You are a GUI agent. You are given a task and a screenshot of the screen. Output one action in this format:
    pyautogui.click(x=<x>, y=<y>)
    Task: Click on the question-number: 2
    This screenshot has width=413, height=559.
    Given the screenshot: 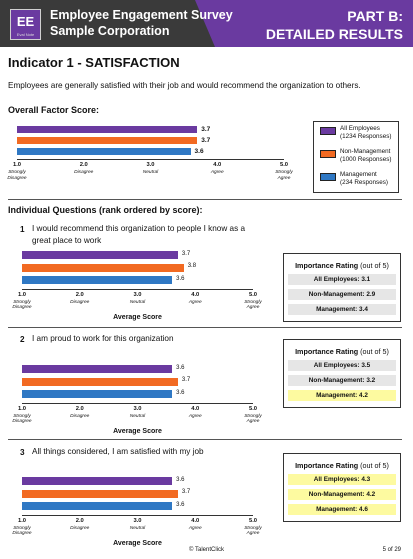 What is the action you would take?
    pyautogui.click(x=22, y=339)
    